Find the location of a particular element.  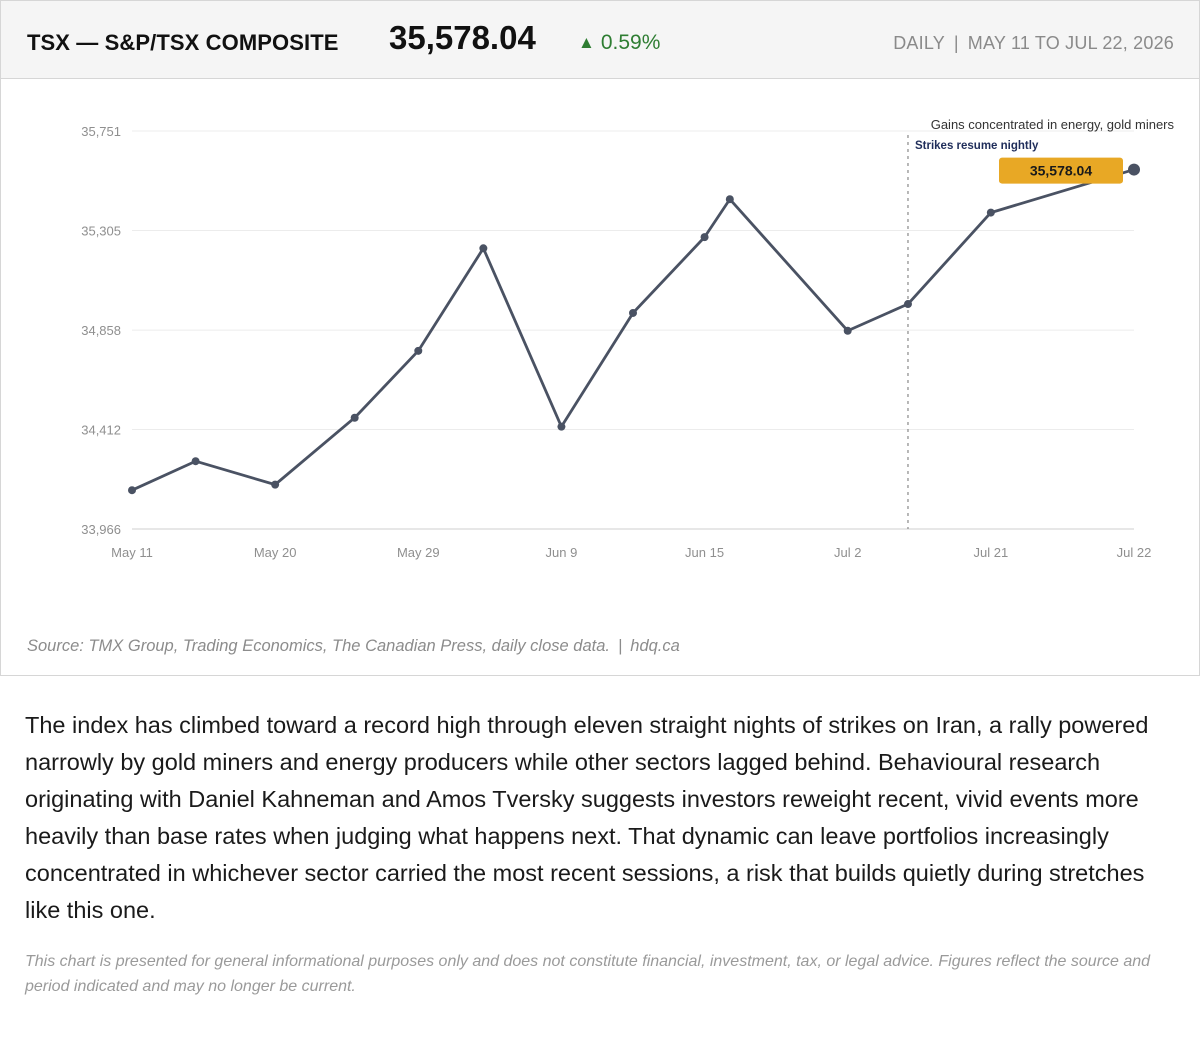

x-tick-label: Jul 22 is located at coordinates (1134, 552).